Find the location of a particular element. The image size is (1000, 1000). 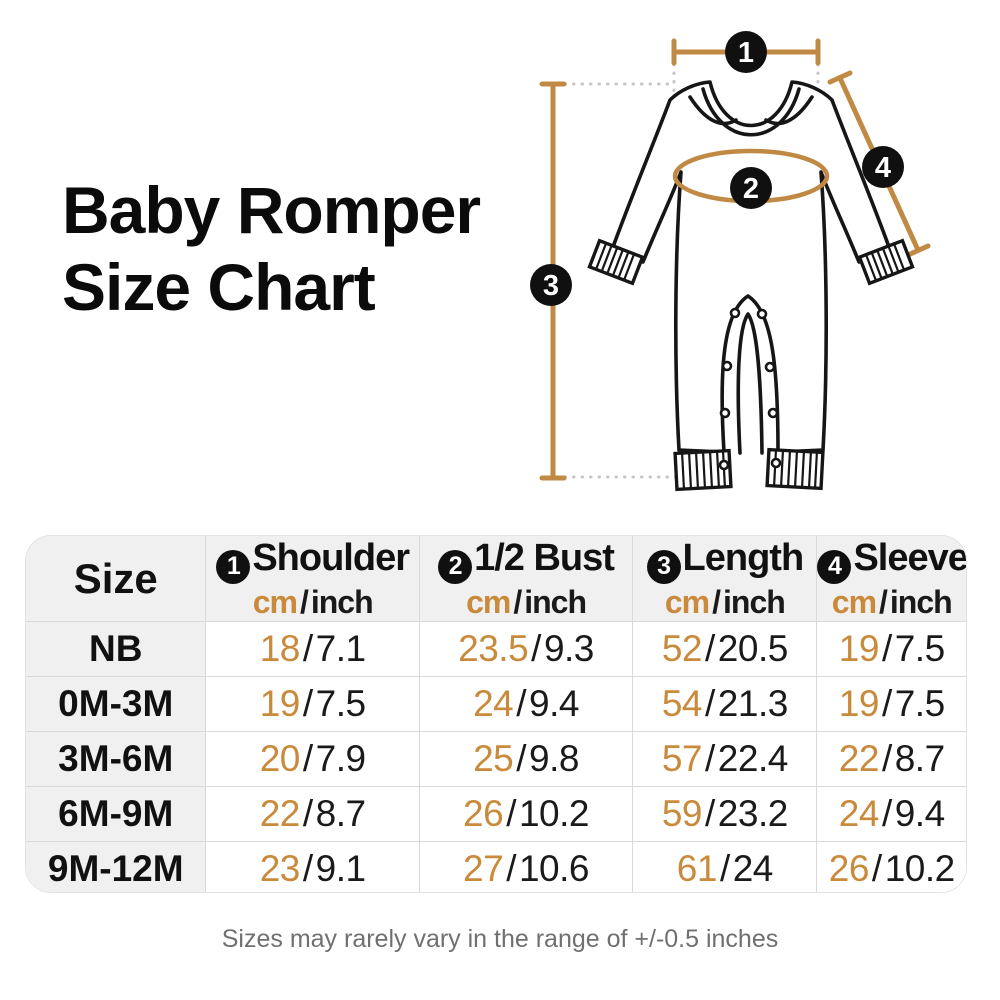

size-cell: 0M-3M is located at coordinates (116, 704).